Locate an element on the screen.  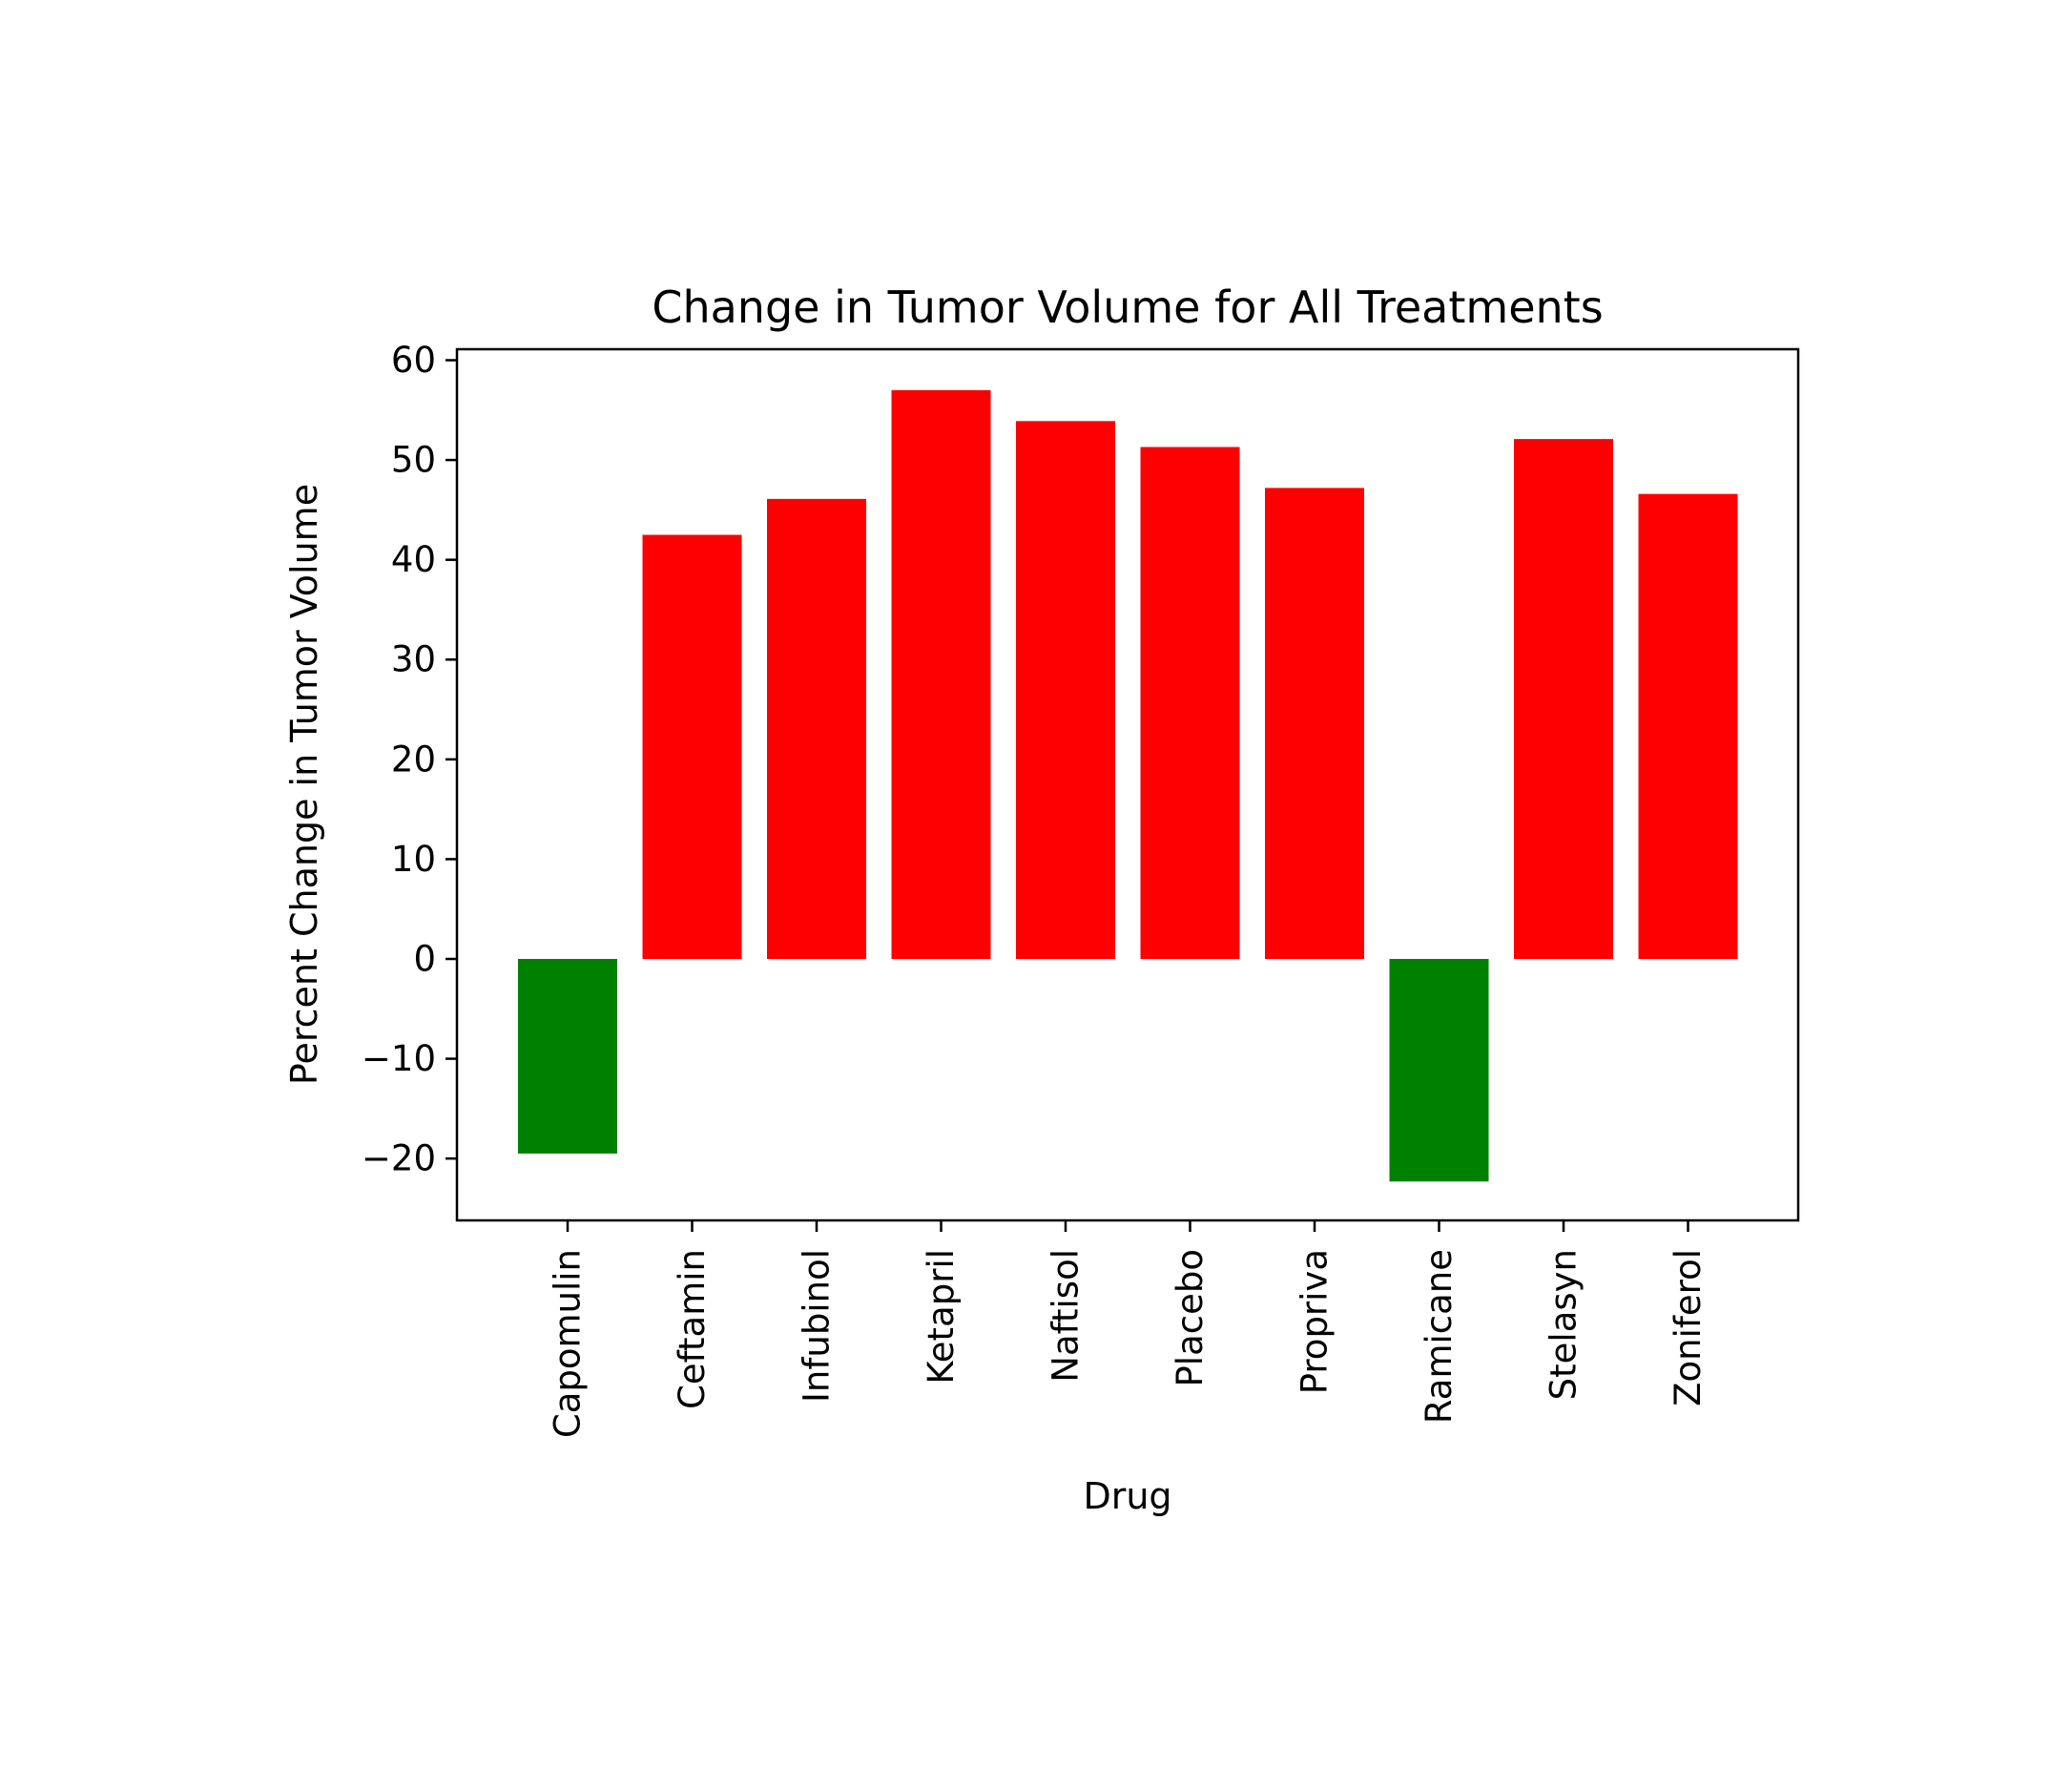
x-tick-label-infubinol: Infubinol is located at coordinates (817, 1326).